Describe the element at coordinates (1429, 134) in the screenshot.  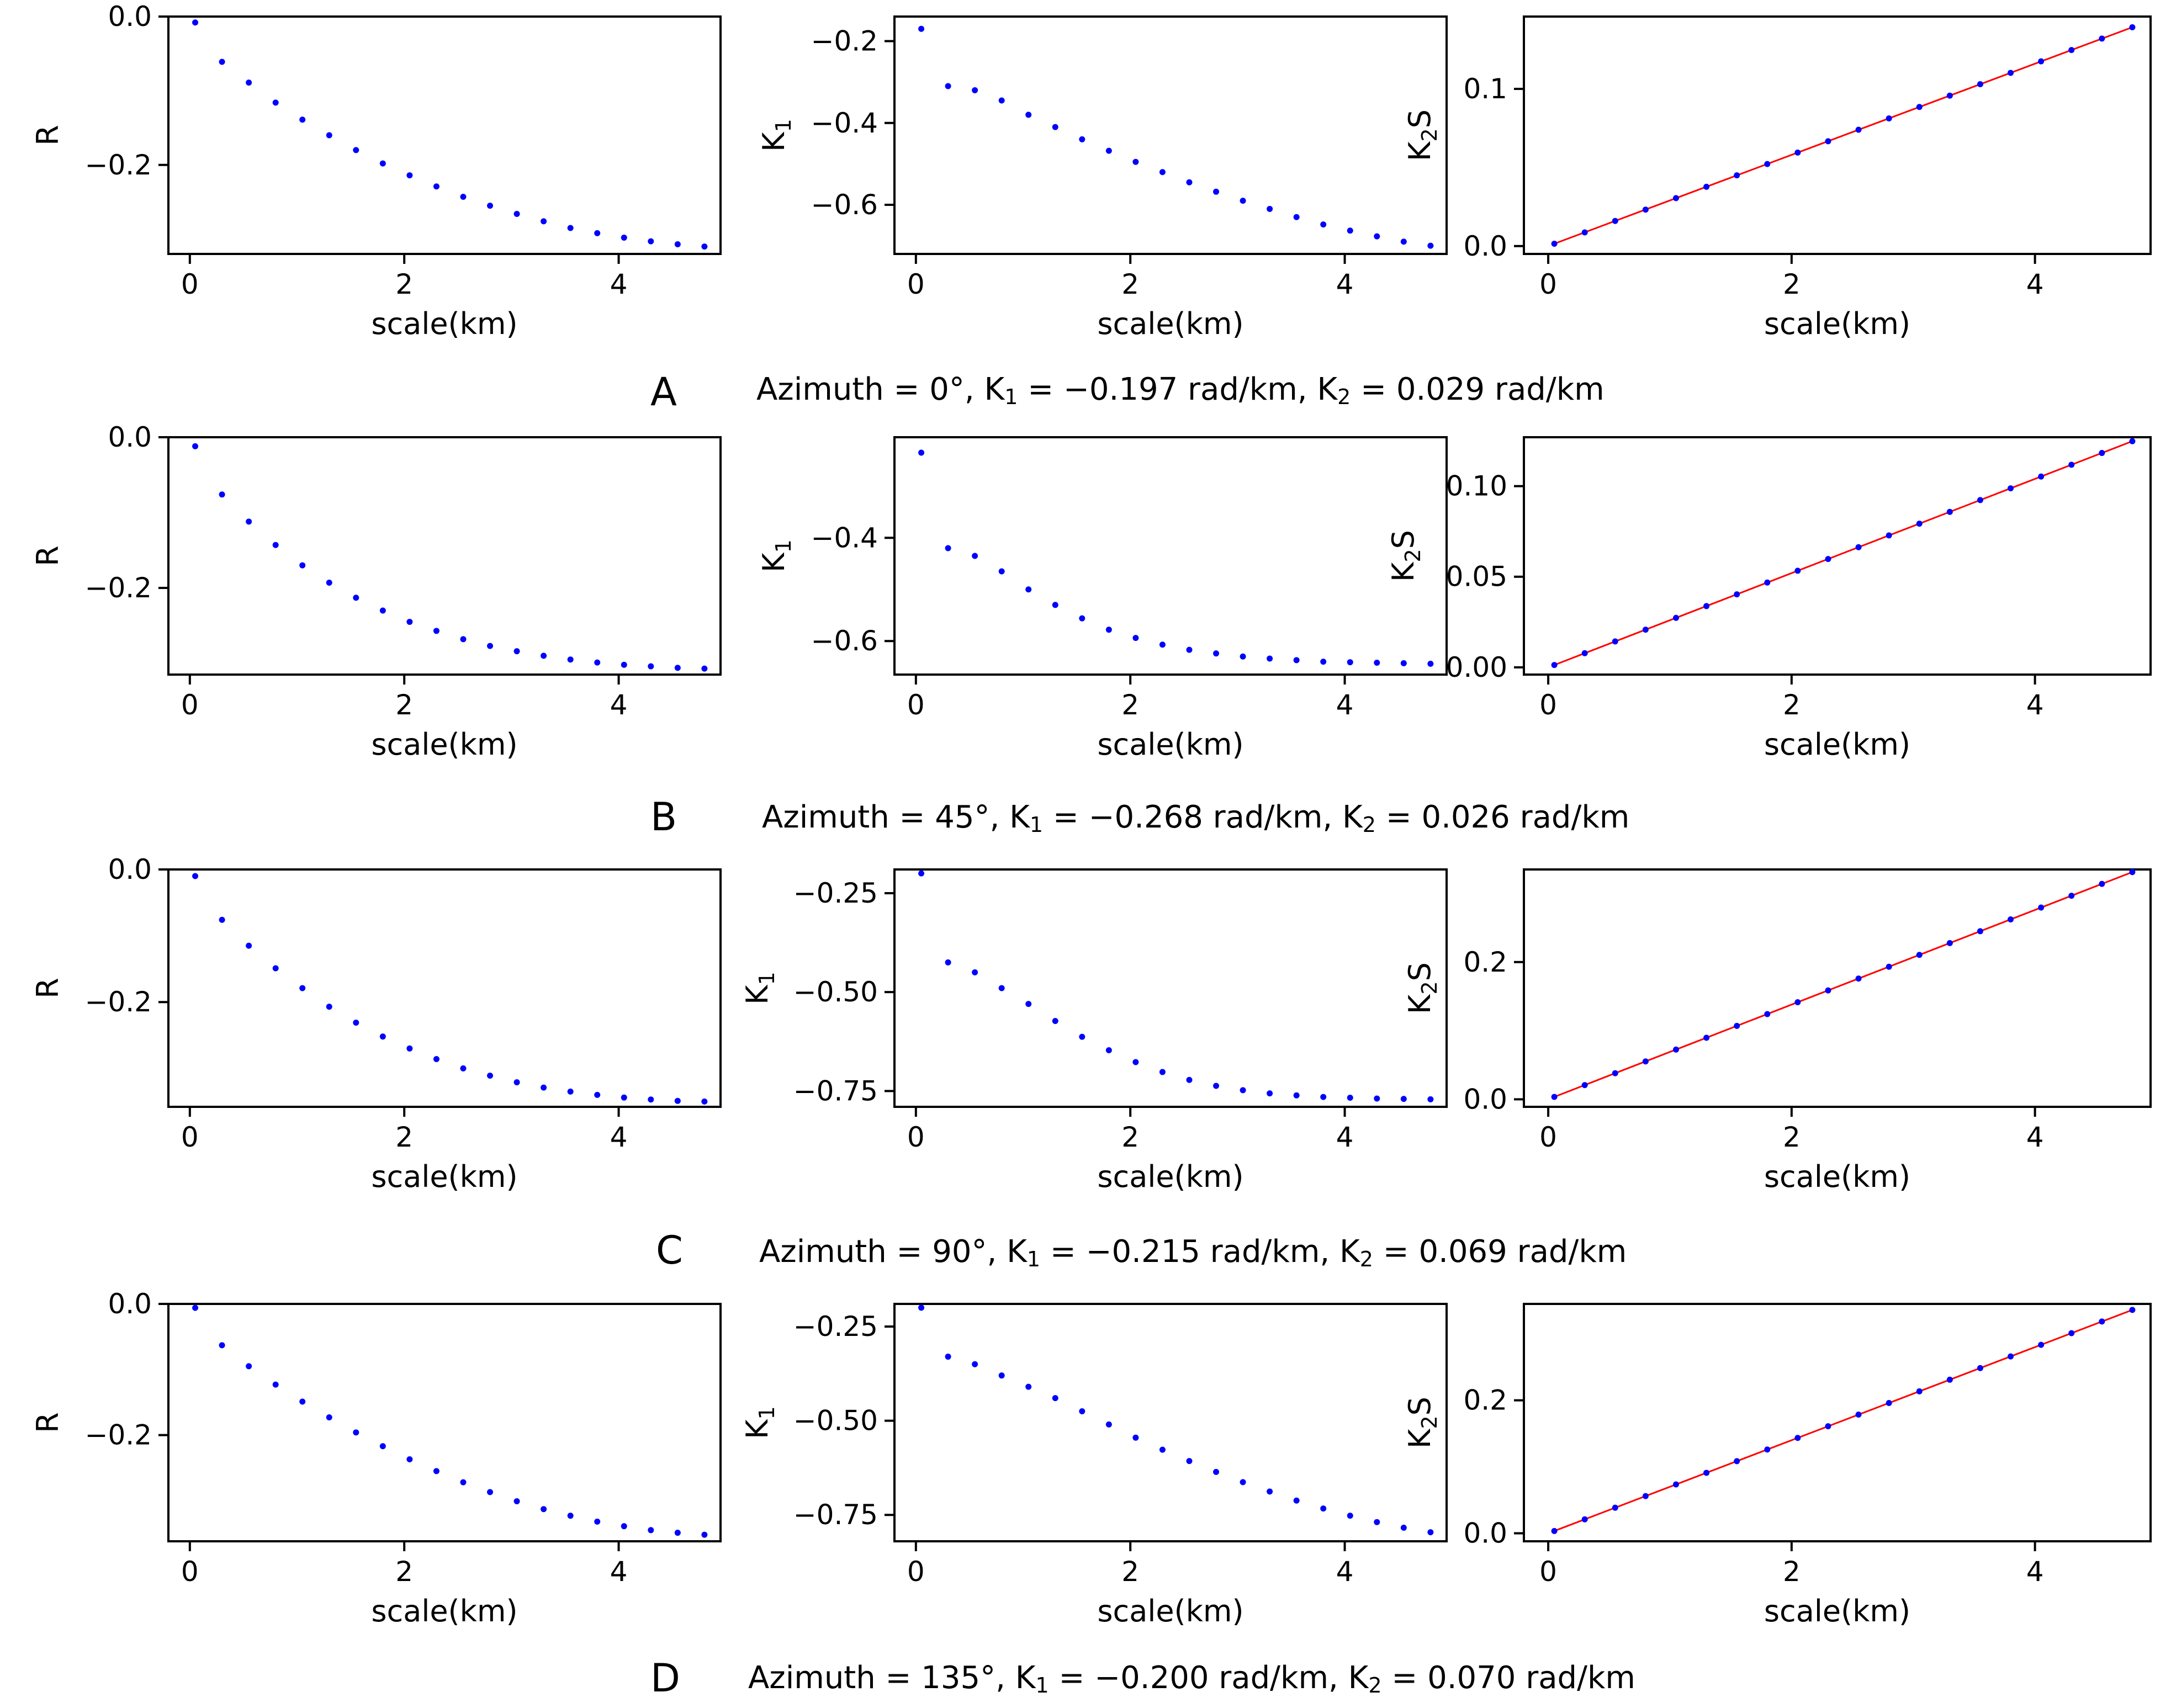
I see `y-axis-label-subscript: 2` at that location.